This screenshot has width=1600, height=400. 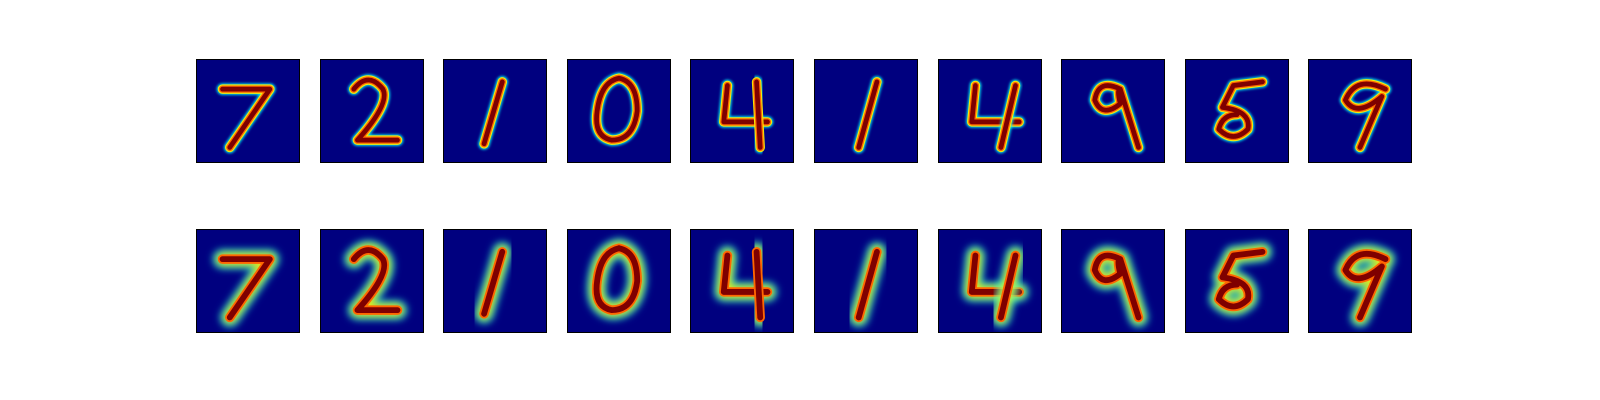 What do you see at coordinates (375, 280) in the screenshot?
I see `reconstruction-digit-2-heatmap` at bounding box center [375, 280].